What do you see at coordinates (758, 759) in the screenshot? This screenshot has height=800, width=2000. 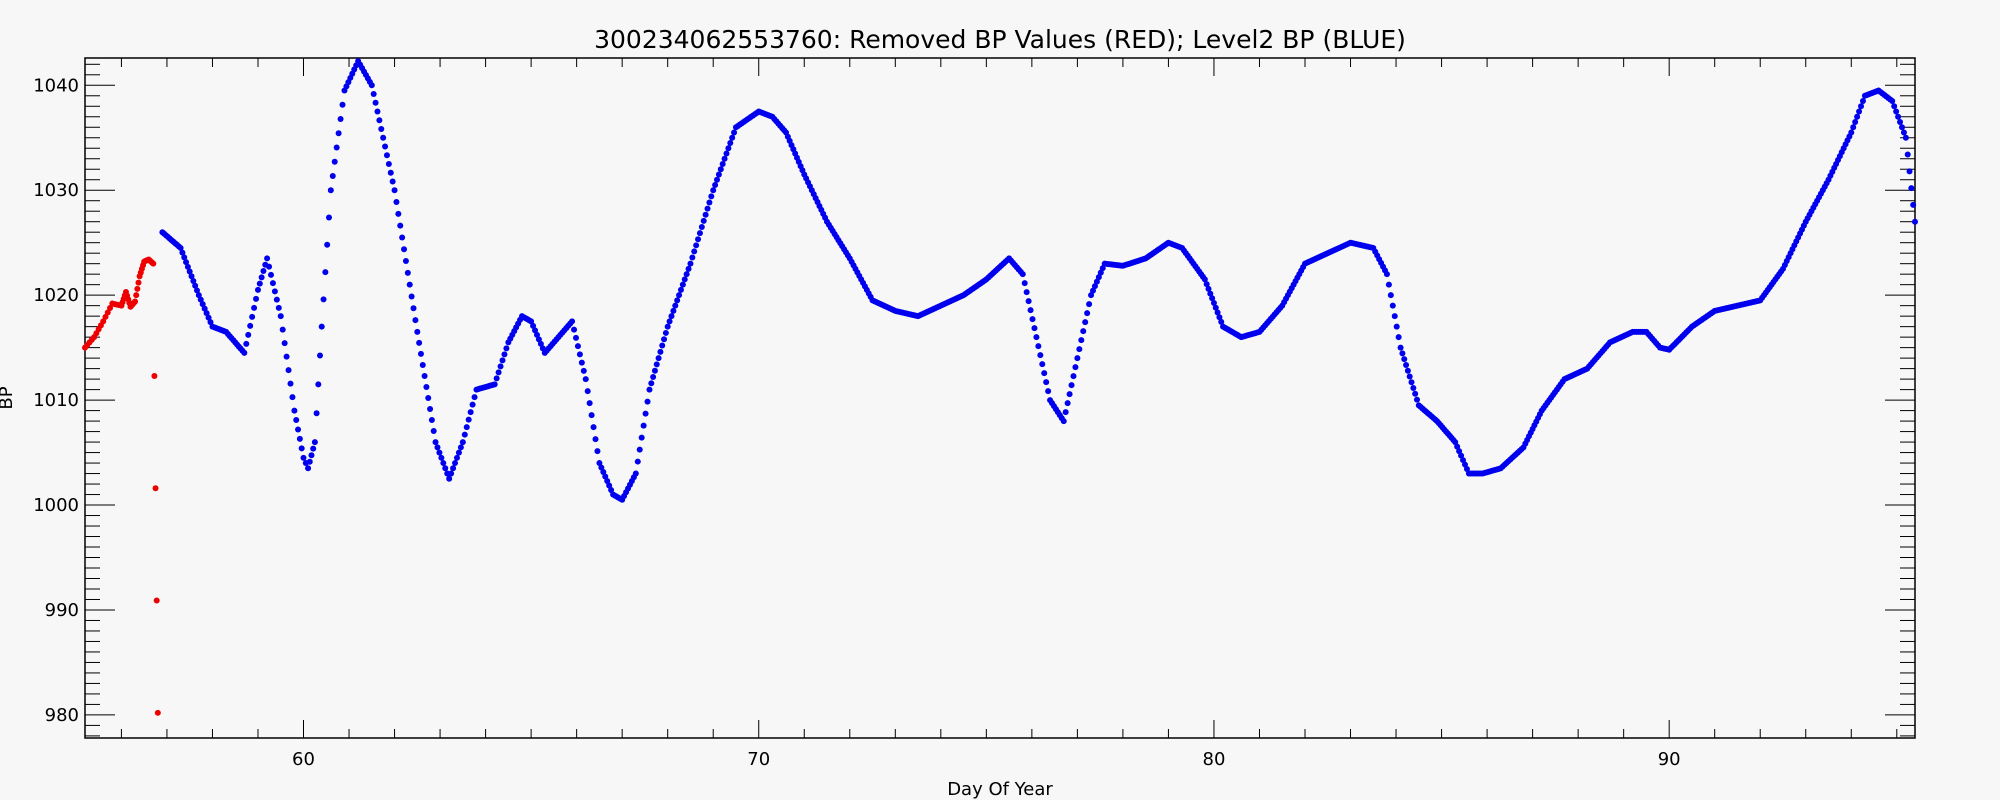 I see `x-tick-label: 70` at bounding box center [758, 759].